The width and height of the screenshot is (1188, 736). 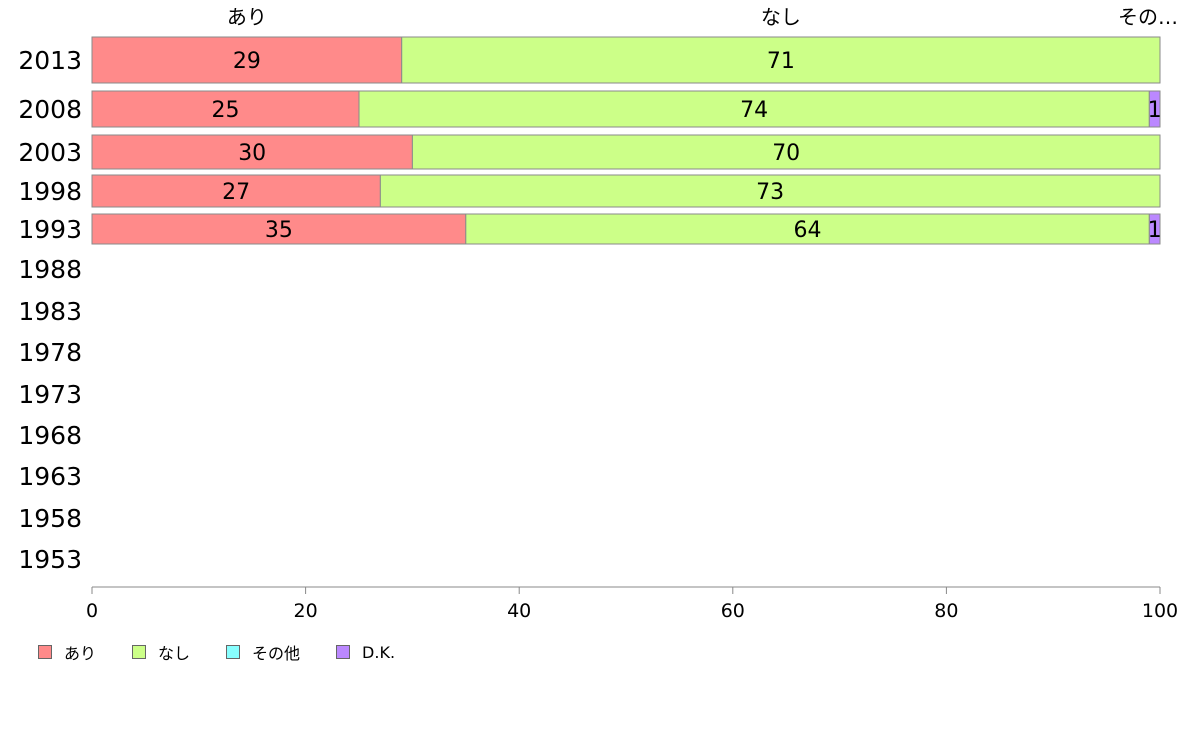 I want to click on data-label-ari-1998: 27, so click(x=236, y=192).